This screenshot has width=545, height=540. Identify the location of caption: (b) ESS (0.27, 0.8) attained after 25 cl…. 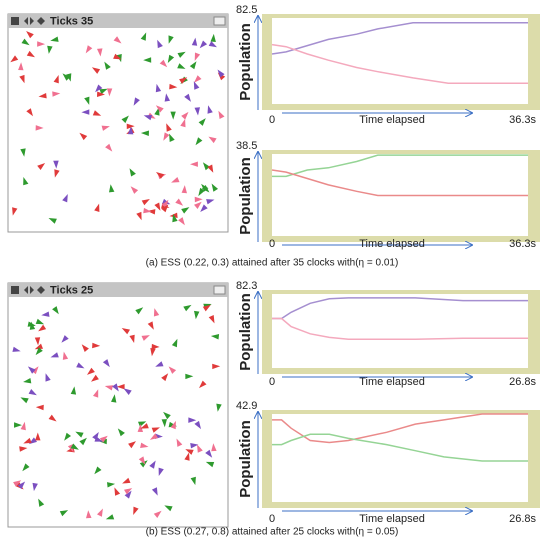
(272, 532).